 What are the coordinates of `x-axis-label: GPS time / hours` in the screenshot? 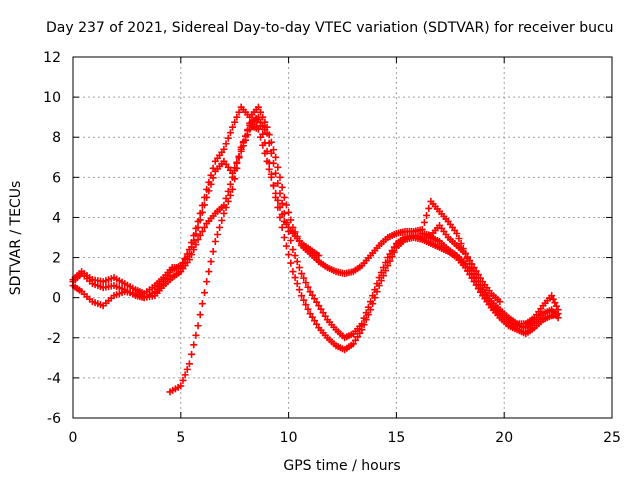 It's located at (341, 466).